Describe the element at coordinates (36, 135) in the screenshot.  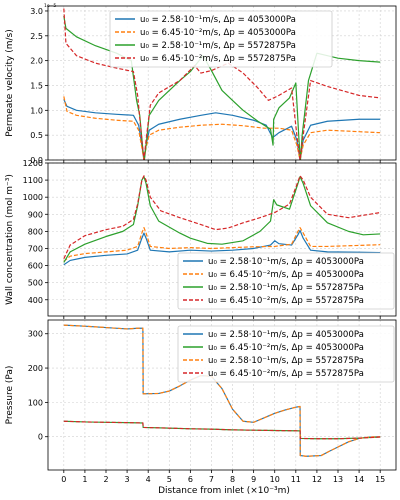
I see `y-tick-label: 0.5` at that location.